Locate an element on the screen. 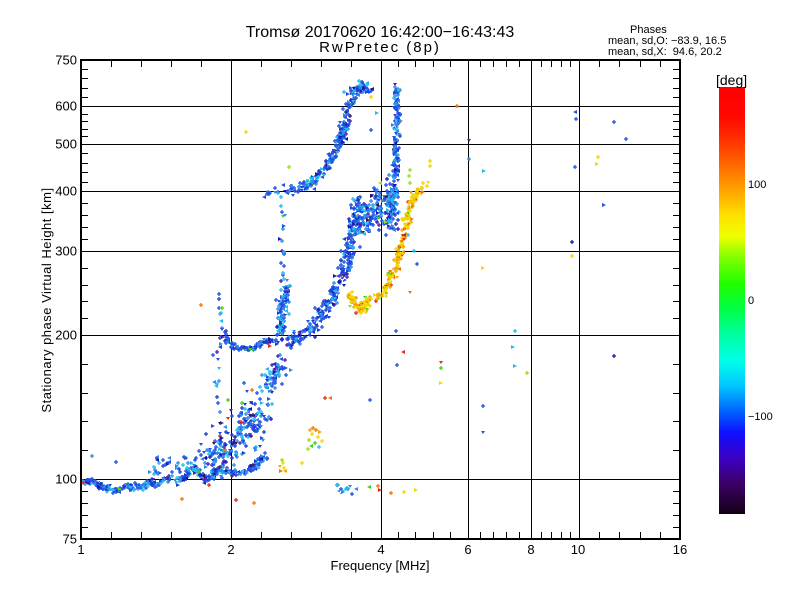  svg-text: mean, sd,O: −83.9, 16.5 is located at coordinates (667, 41).